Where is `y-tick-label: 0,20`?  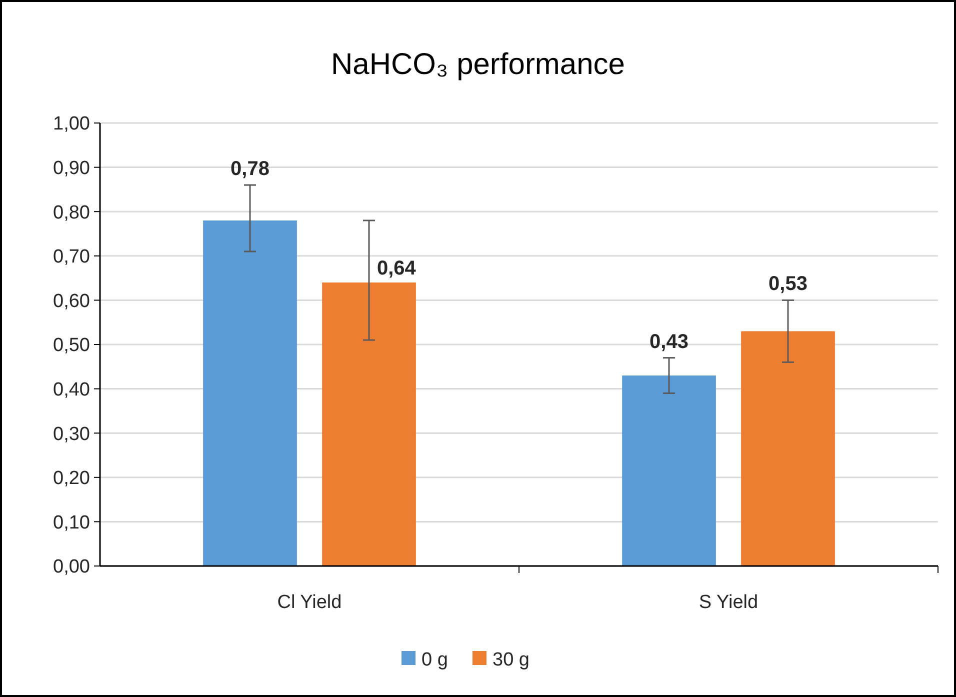
y-tick-label: 0,20 is located at coordinates (71, 479).